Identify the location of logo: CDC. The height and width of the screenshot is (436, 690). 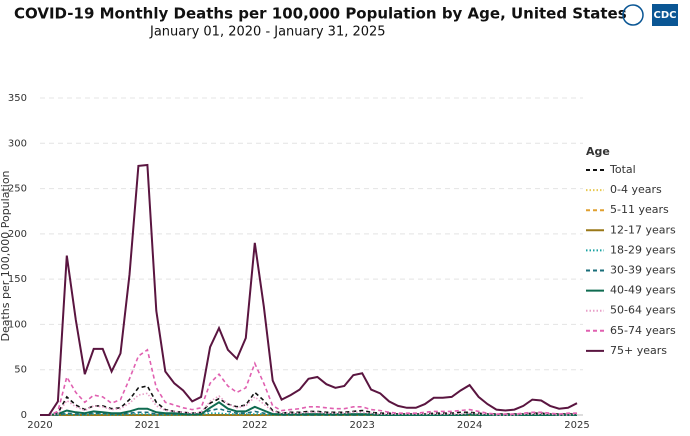
(650, 15).